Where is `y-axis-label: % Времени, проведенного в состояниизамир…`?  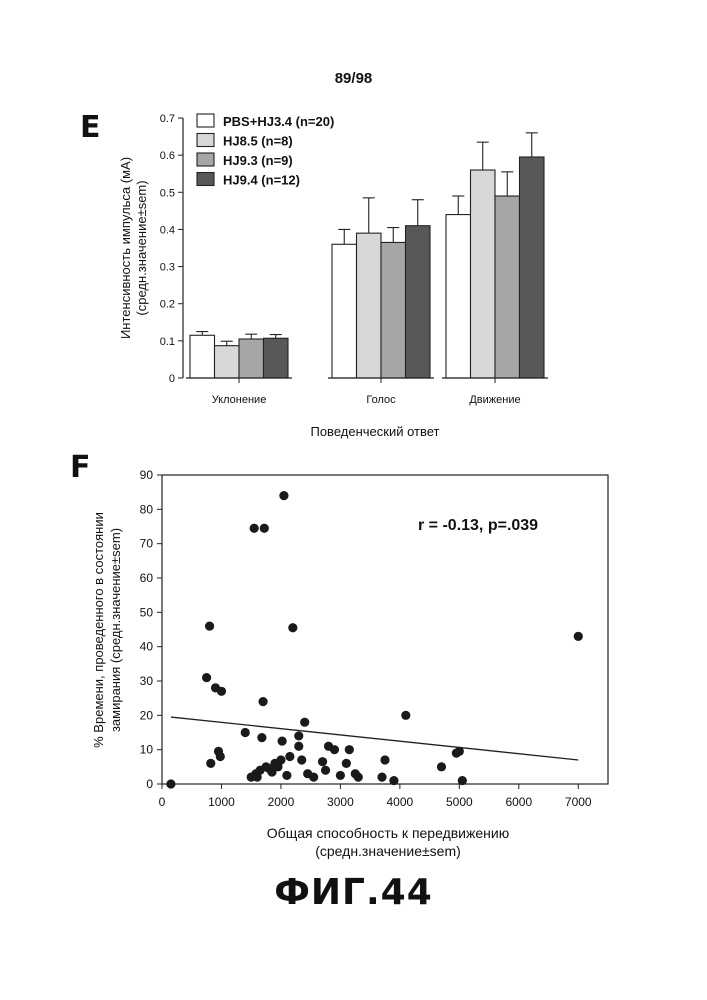 y-axis-label: % Времени, проведенного в состояниизамир… is located at coordinates (107, 630).